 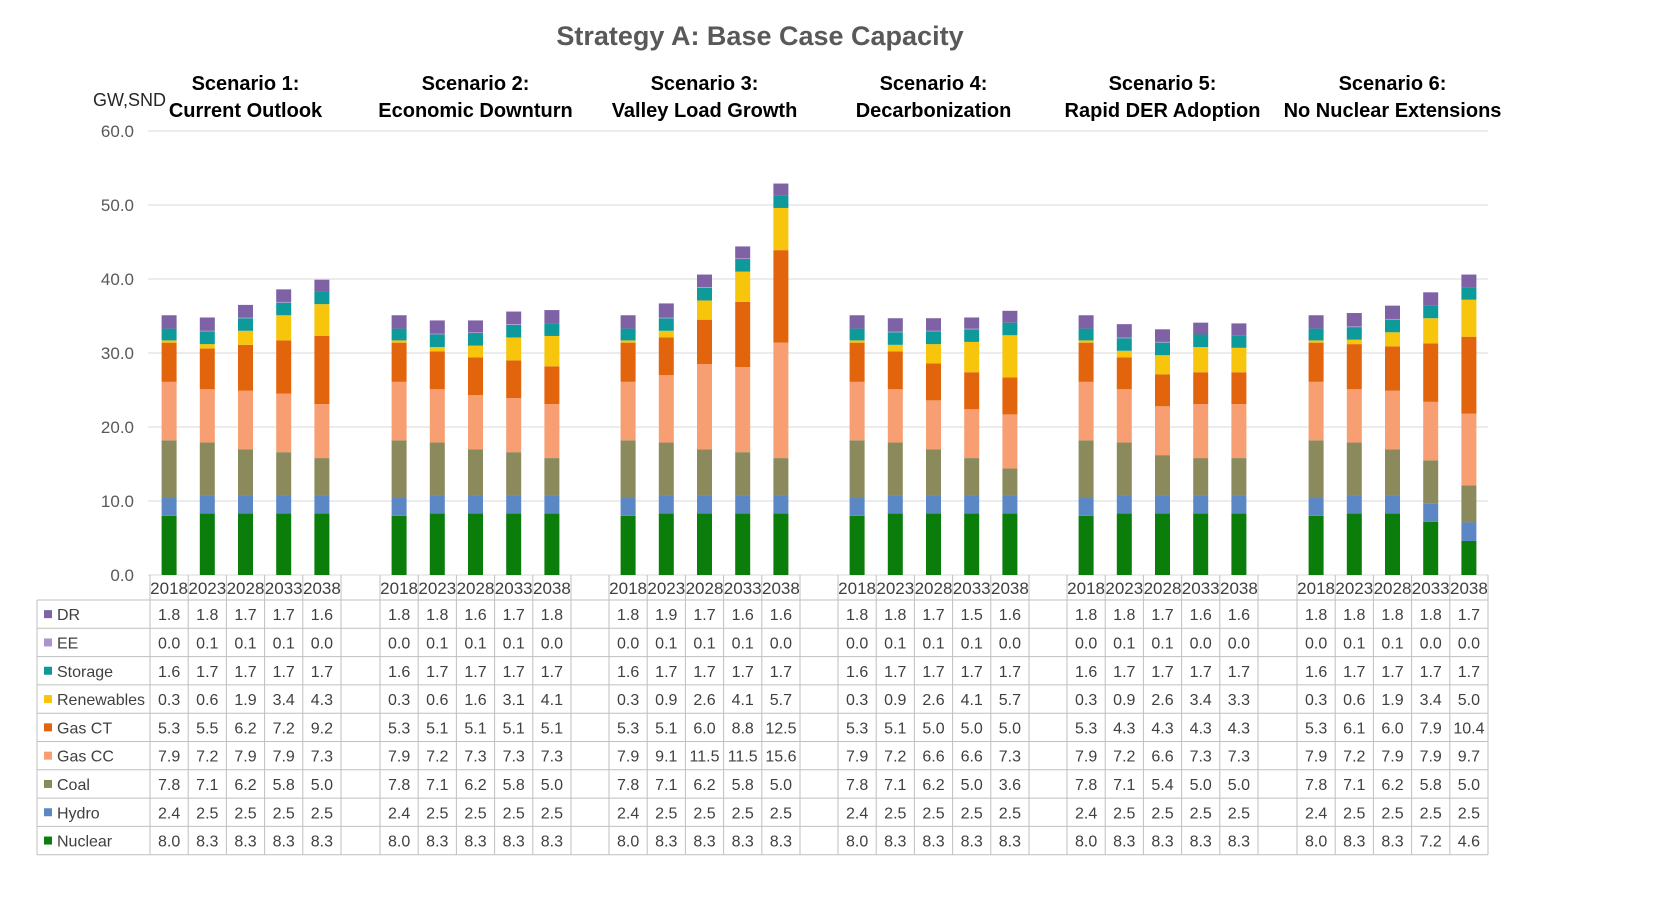 I want to click on x-tick-label: 2023, so click(x=1124, y=588).